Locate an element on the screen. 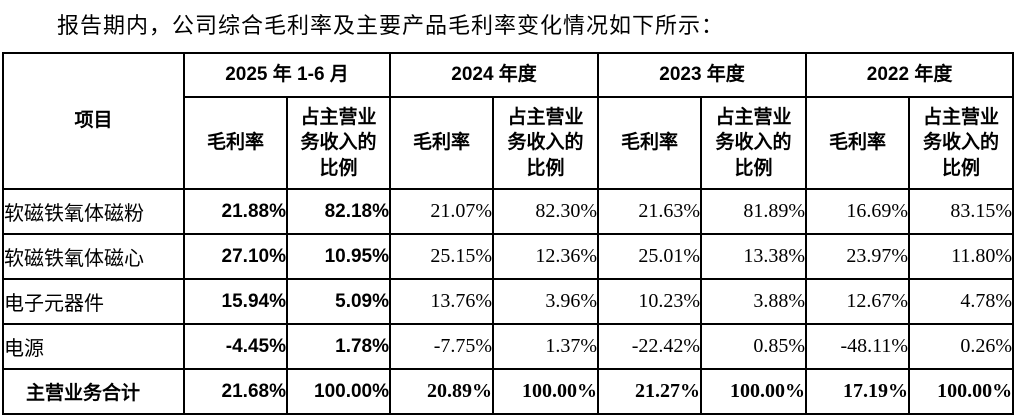 The width and height of the screenshot is (1014, 420). col-header-share-2025: 占主营业务收入的比例 is located at coordinates (338, 143).